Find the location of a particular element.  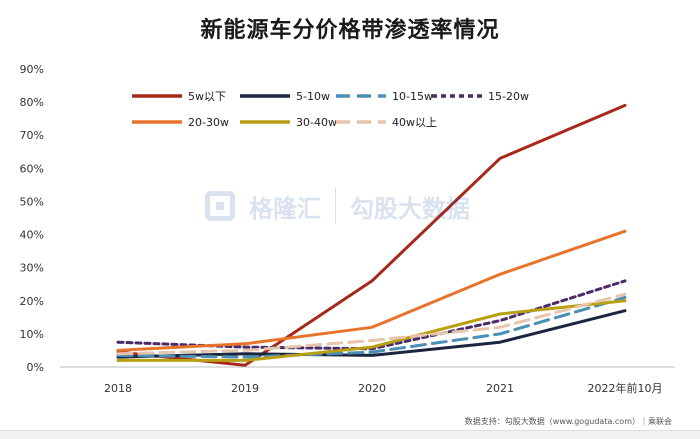

x-tick-label: 2020 is located at coordinates (372, 388).